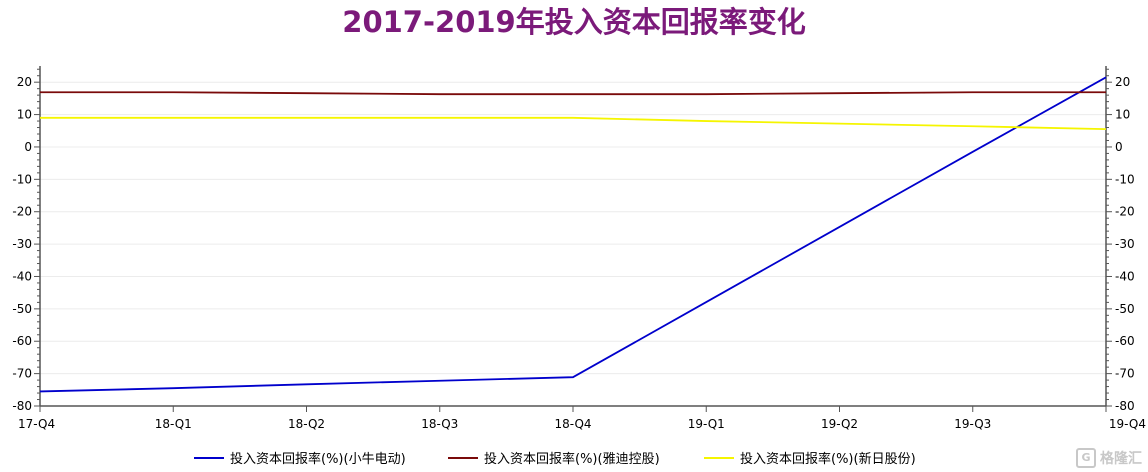 This screenshot has height=472, width=1148. What do you see at coordinates (1125, 276) in the screenshot?
I see `y-tick-label-right: -40` at bounding box center [1125, 276].